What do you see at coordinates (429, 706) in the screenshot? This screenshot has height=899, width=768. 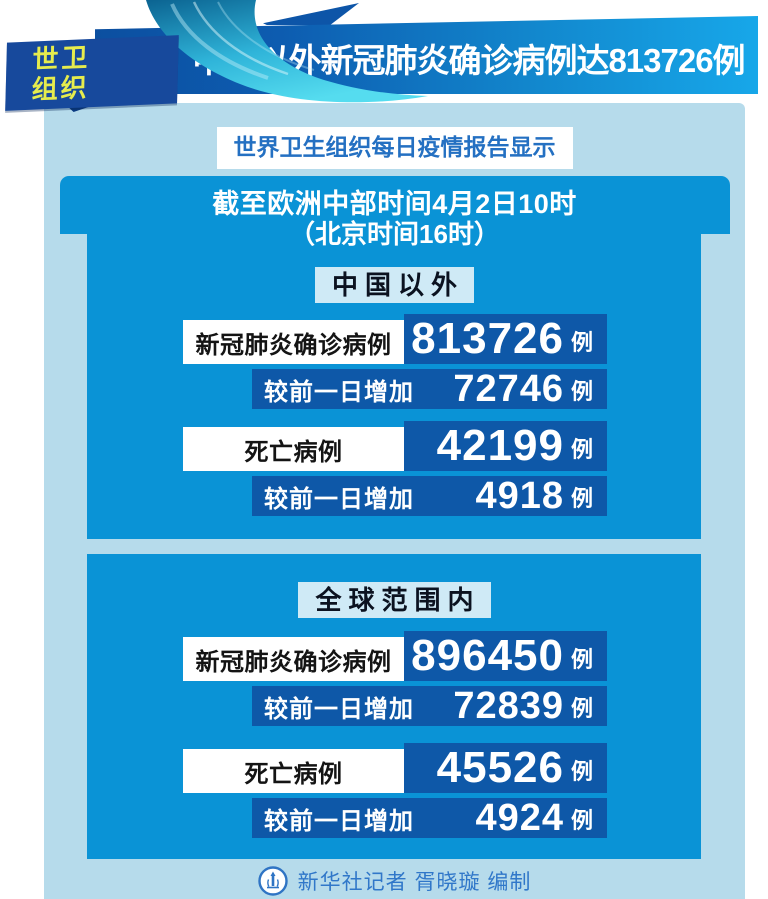 I see `stat-subrow-confirmed-increase: 较前一日增加 72839 例` at bounding box center [429, 706].